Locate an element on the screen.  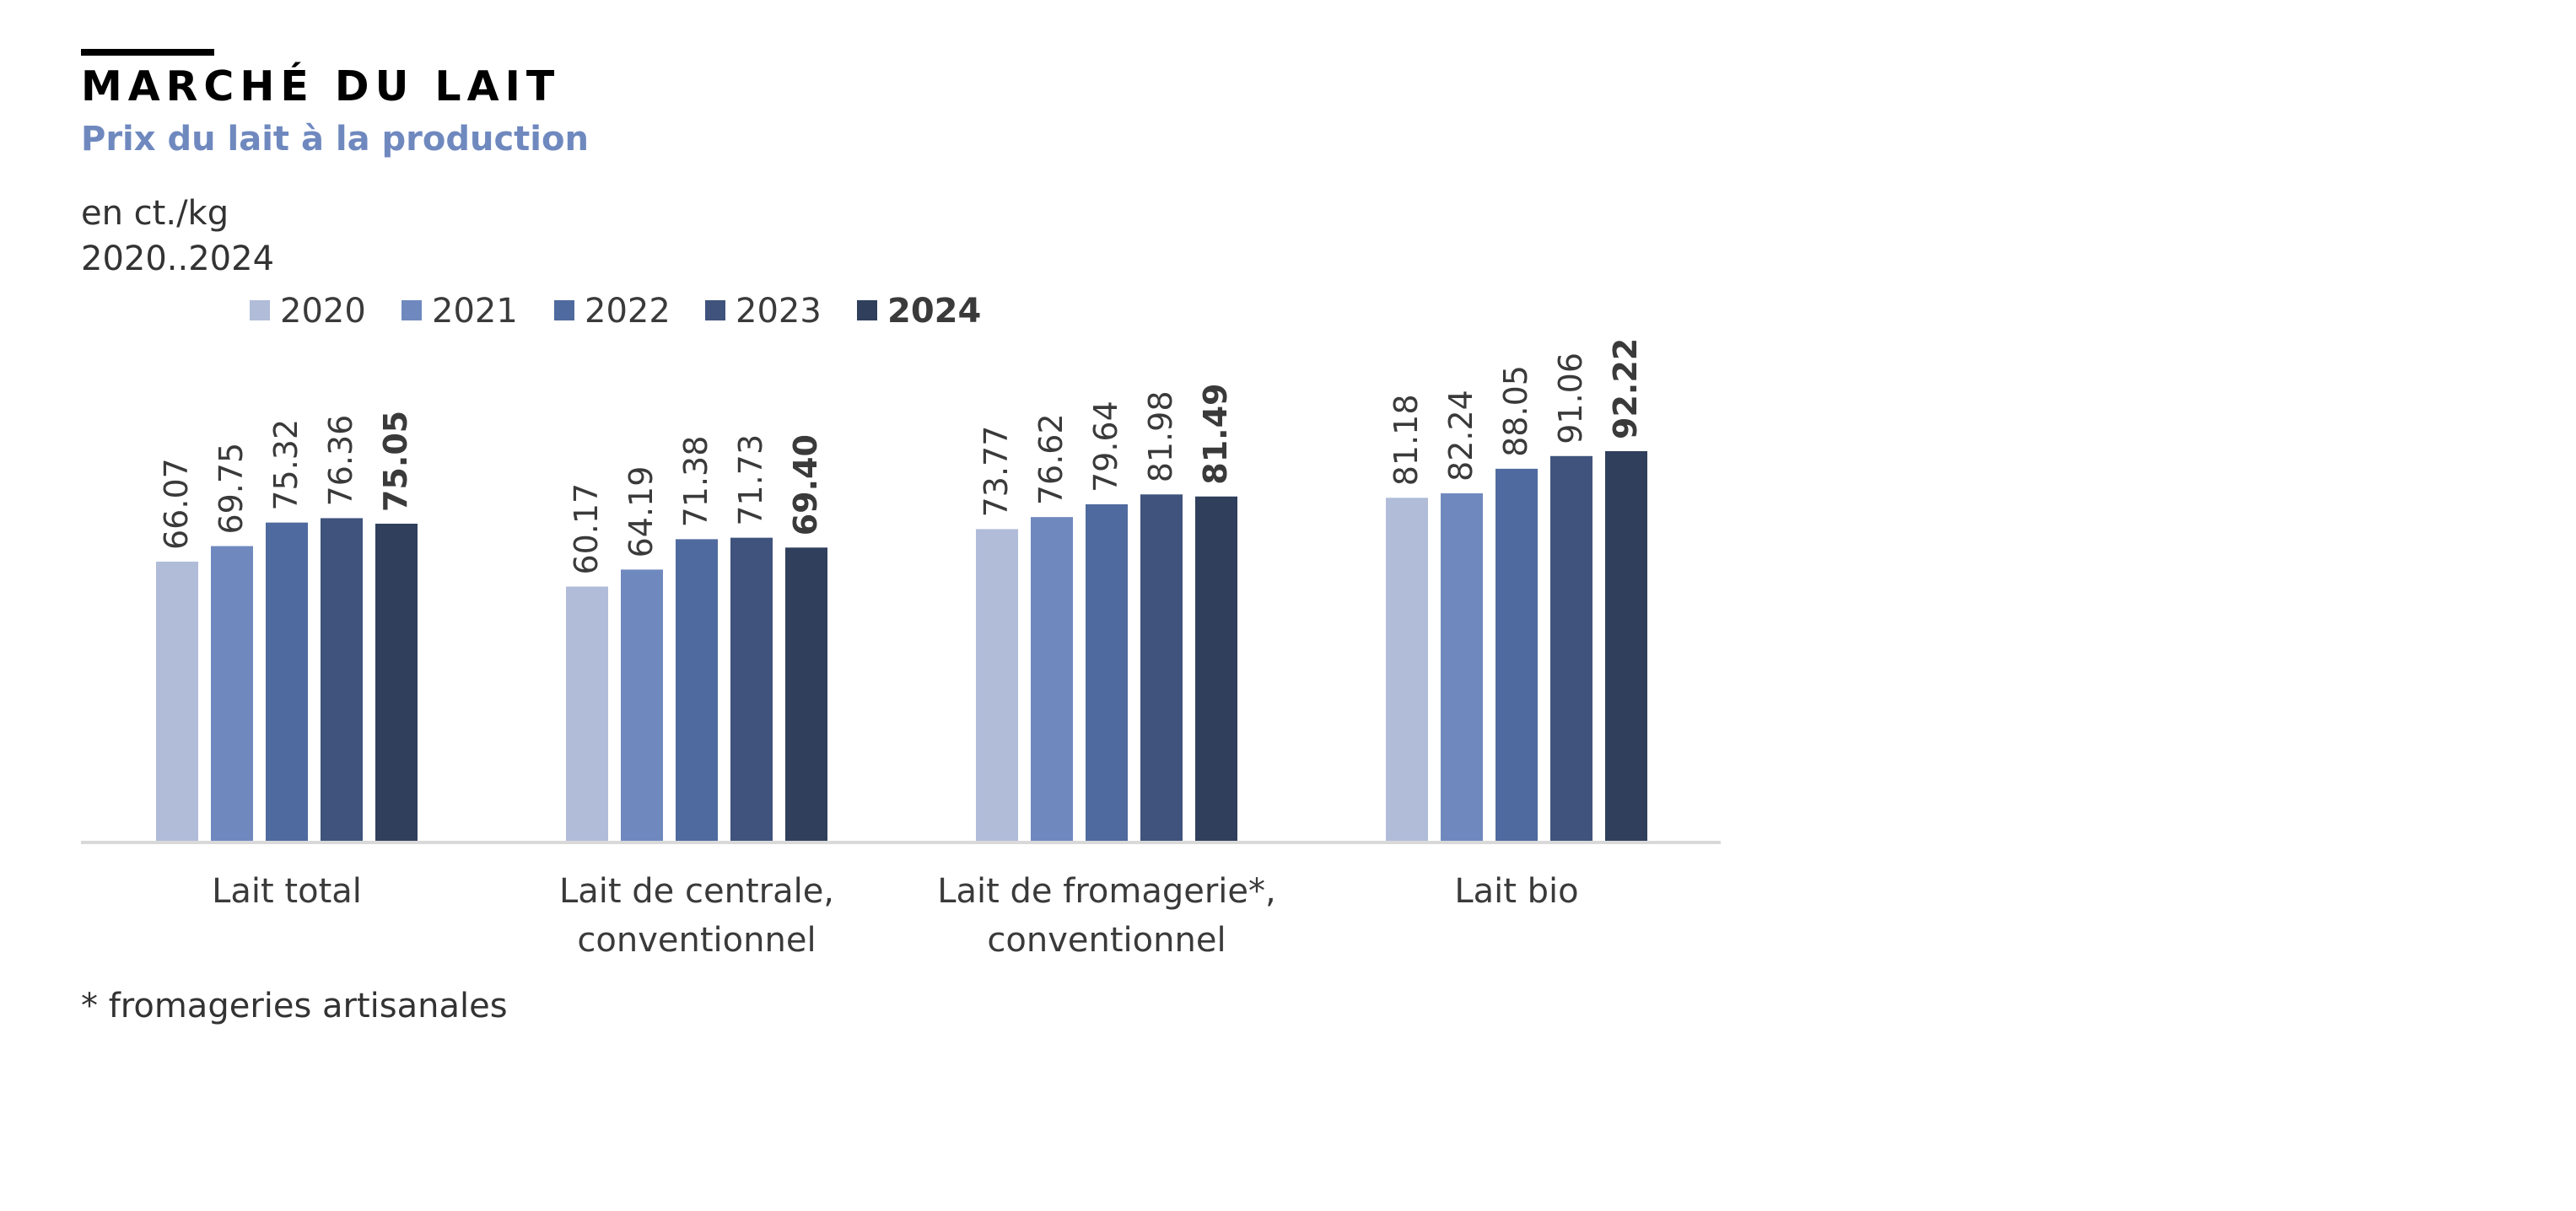
value-label-2024-4: 92.22 is located at coordinates (1625, 388).